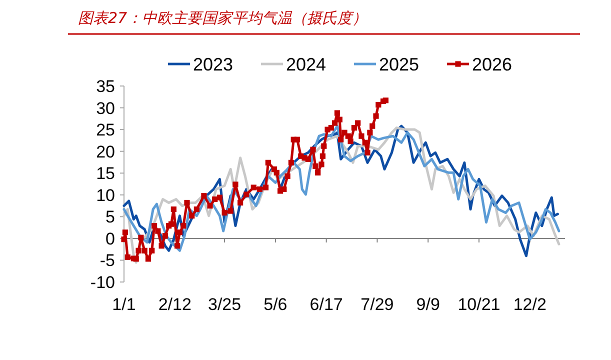  What do you see at coordinates (225, 304) in the screenshot?
I see `x-tick-label: 3/25` at bounding box center [225, 304].